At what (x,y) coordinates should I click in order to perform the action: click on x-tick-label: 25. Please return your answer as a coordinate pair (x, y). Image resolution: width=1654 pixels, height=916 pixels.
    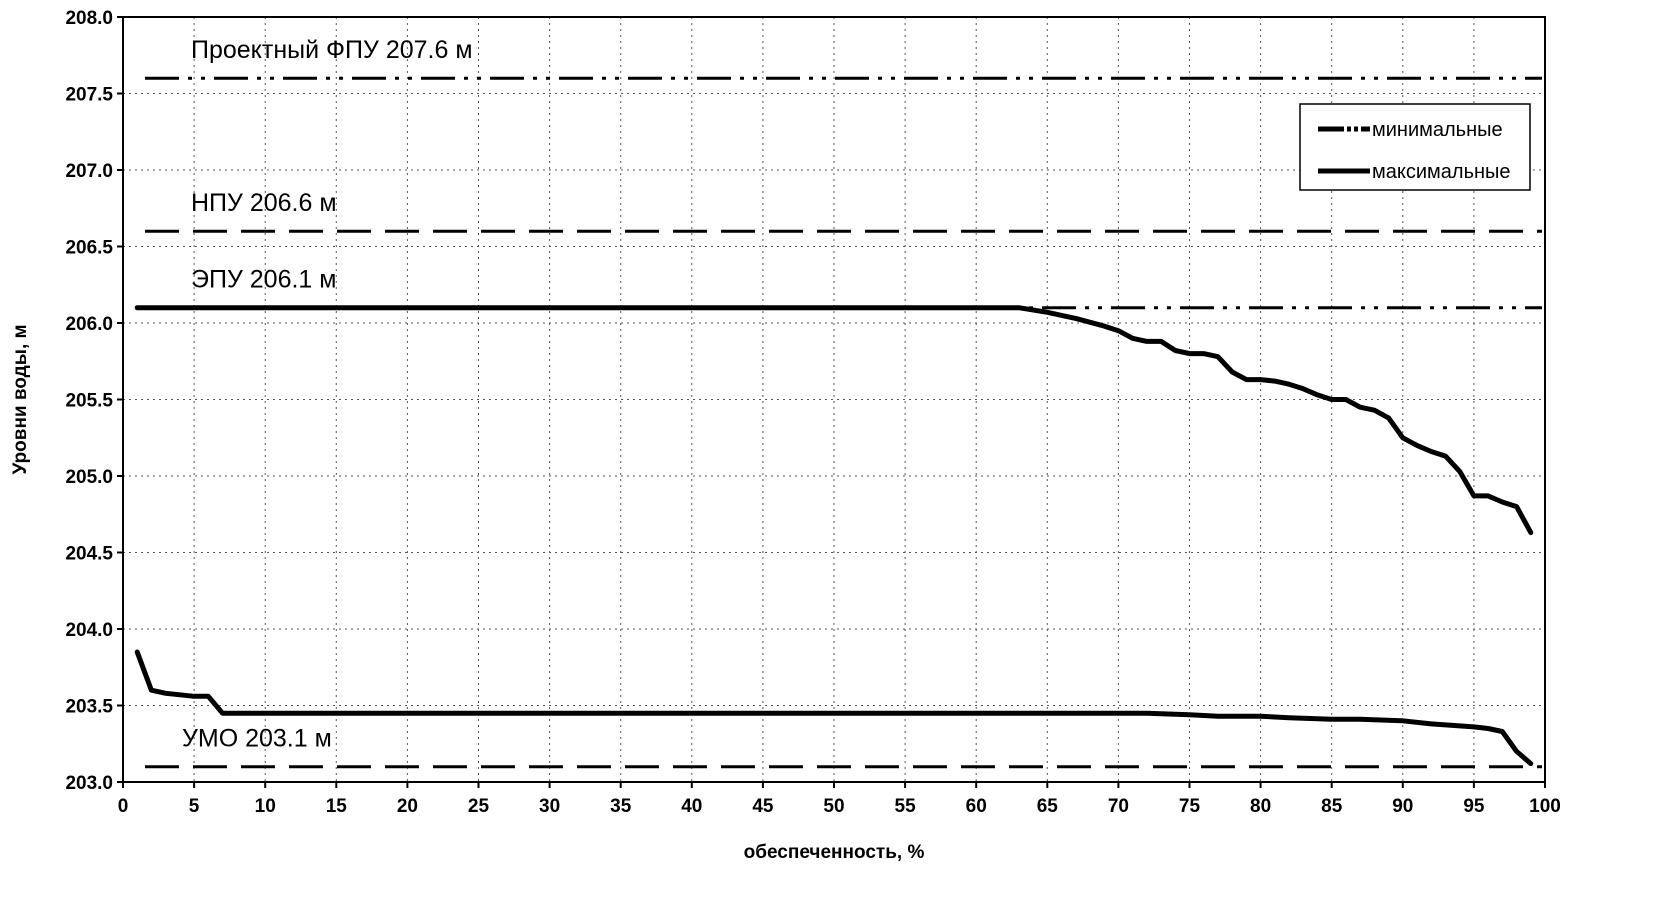
    Looking at the image, I should click on (479, 806).